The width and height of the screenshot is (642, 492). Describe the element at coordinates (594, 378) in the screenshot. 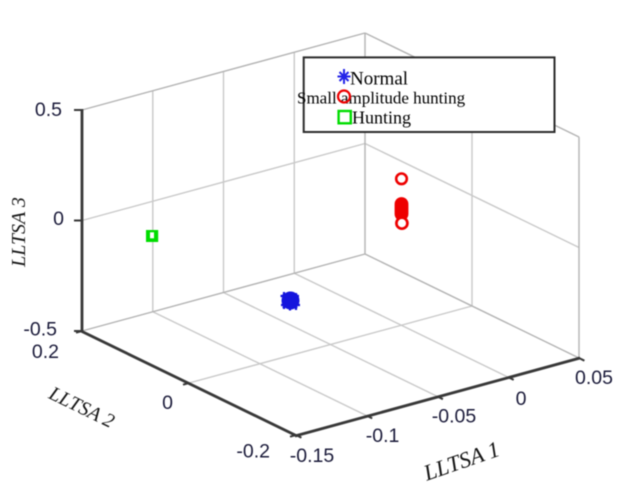

I see `svg-text: 0.05` at that location.